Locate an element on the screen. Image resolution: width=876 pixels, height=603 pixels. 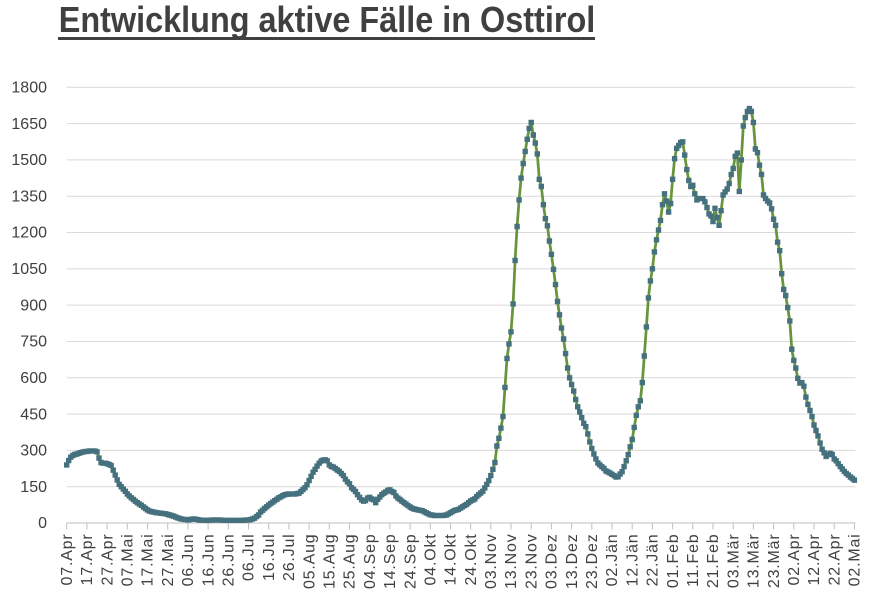
svg-text: 0 is located at coordinates (42, 523).